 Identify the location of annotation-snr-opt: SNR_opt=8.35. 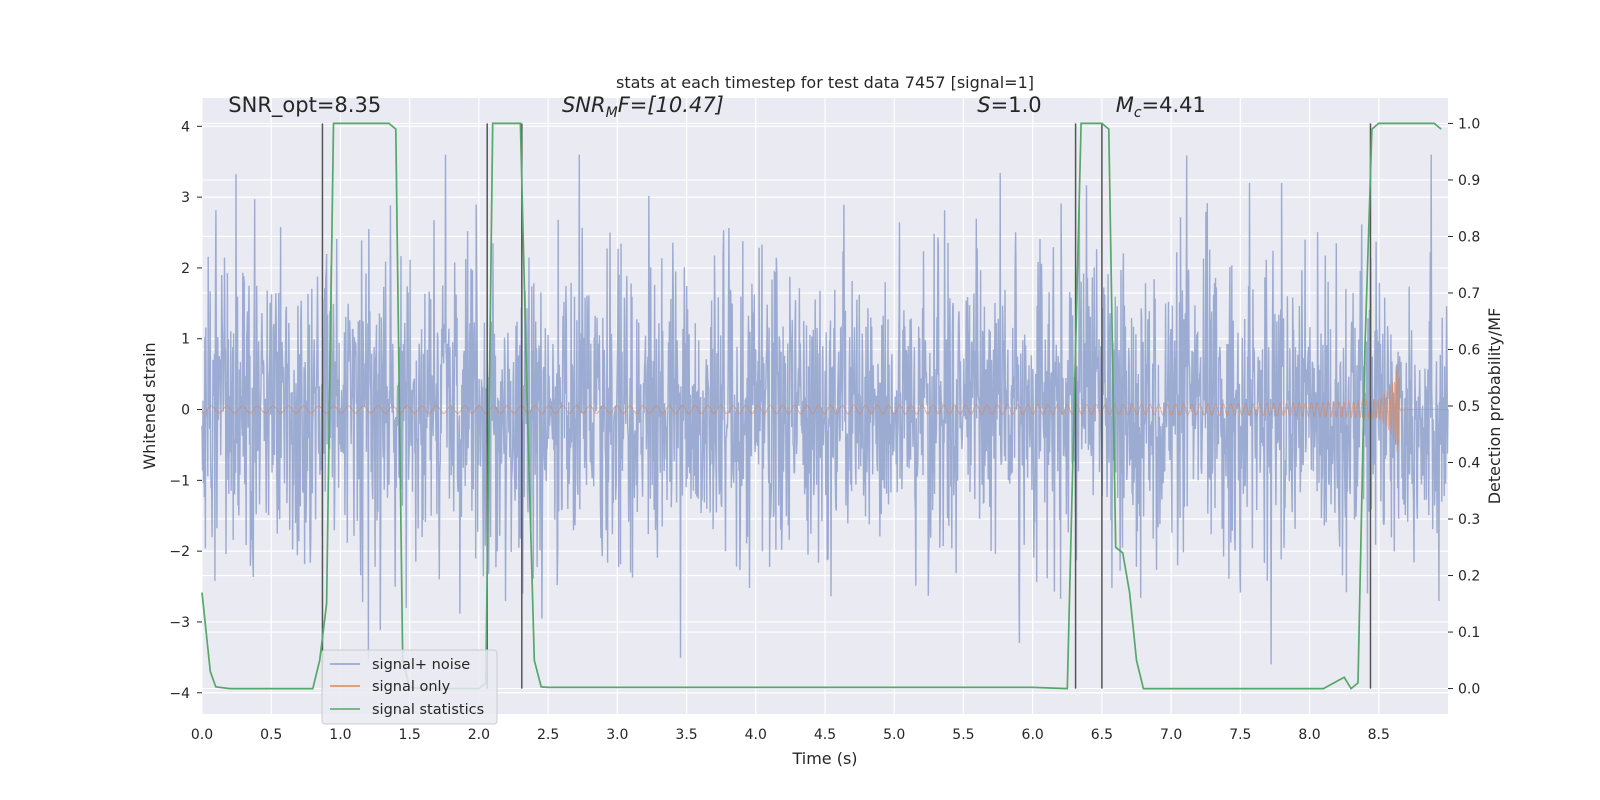
(304, 105).